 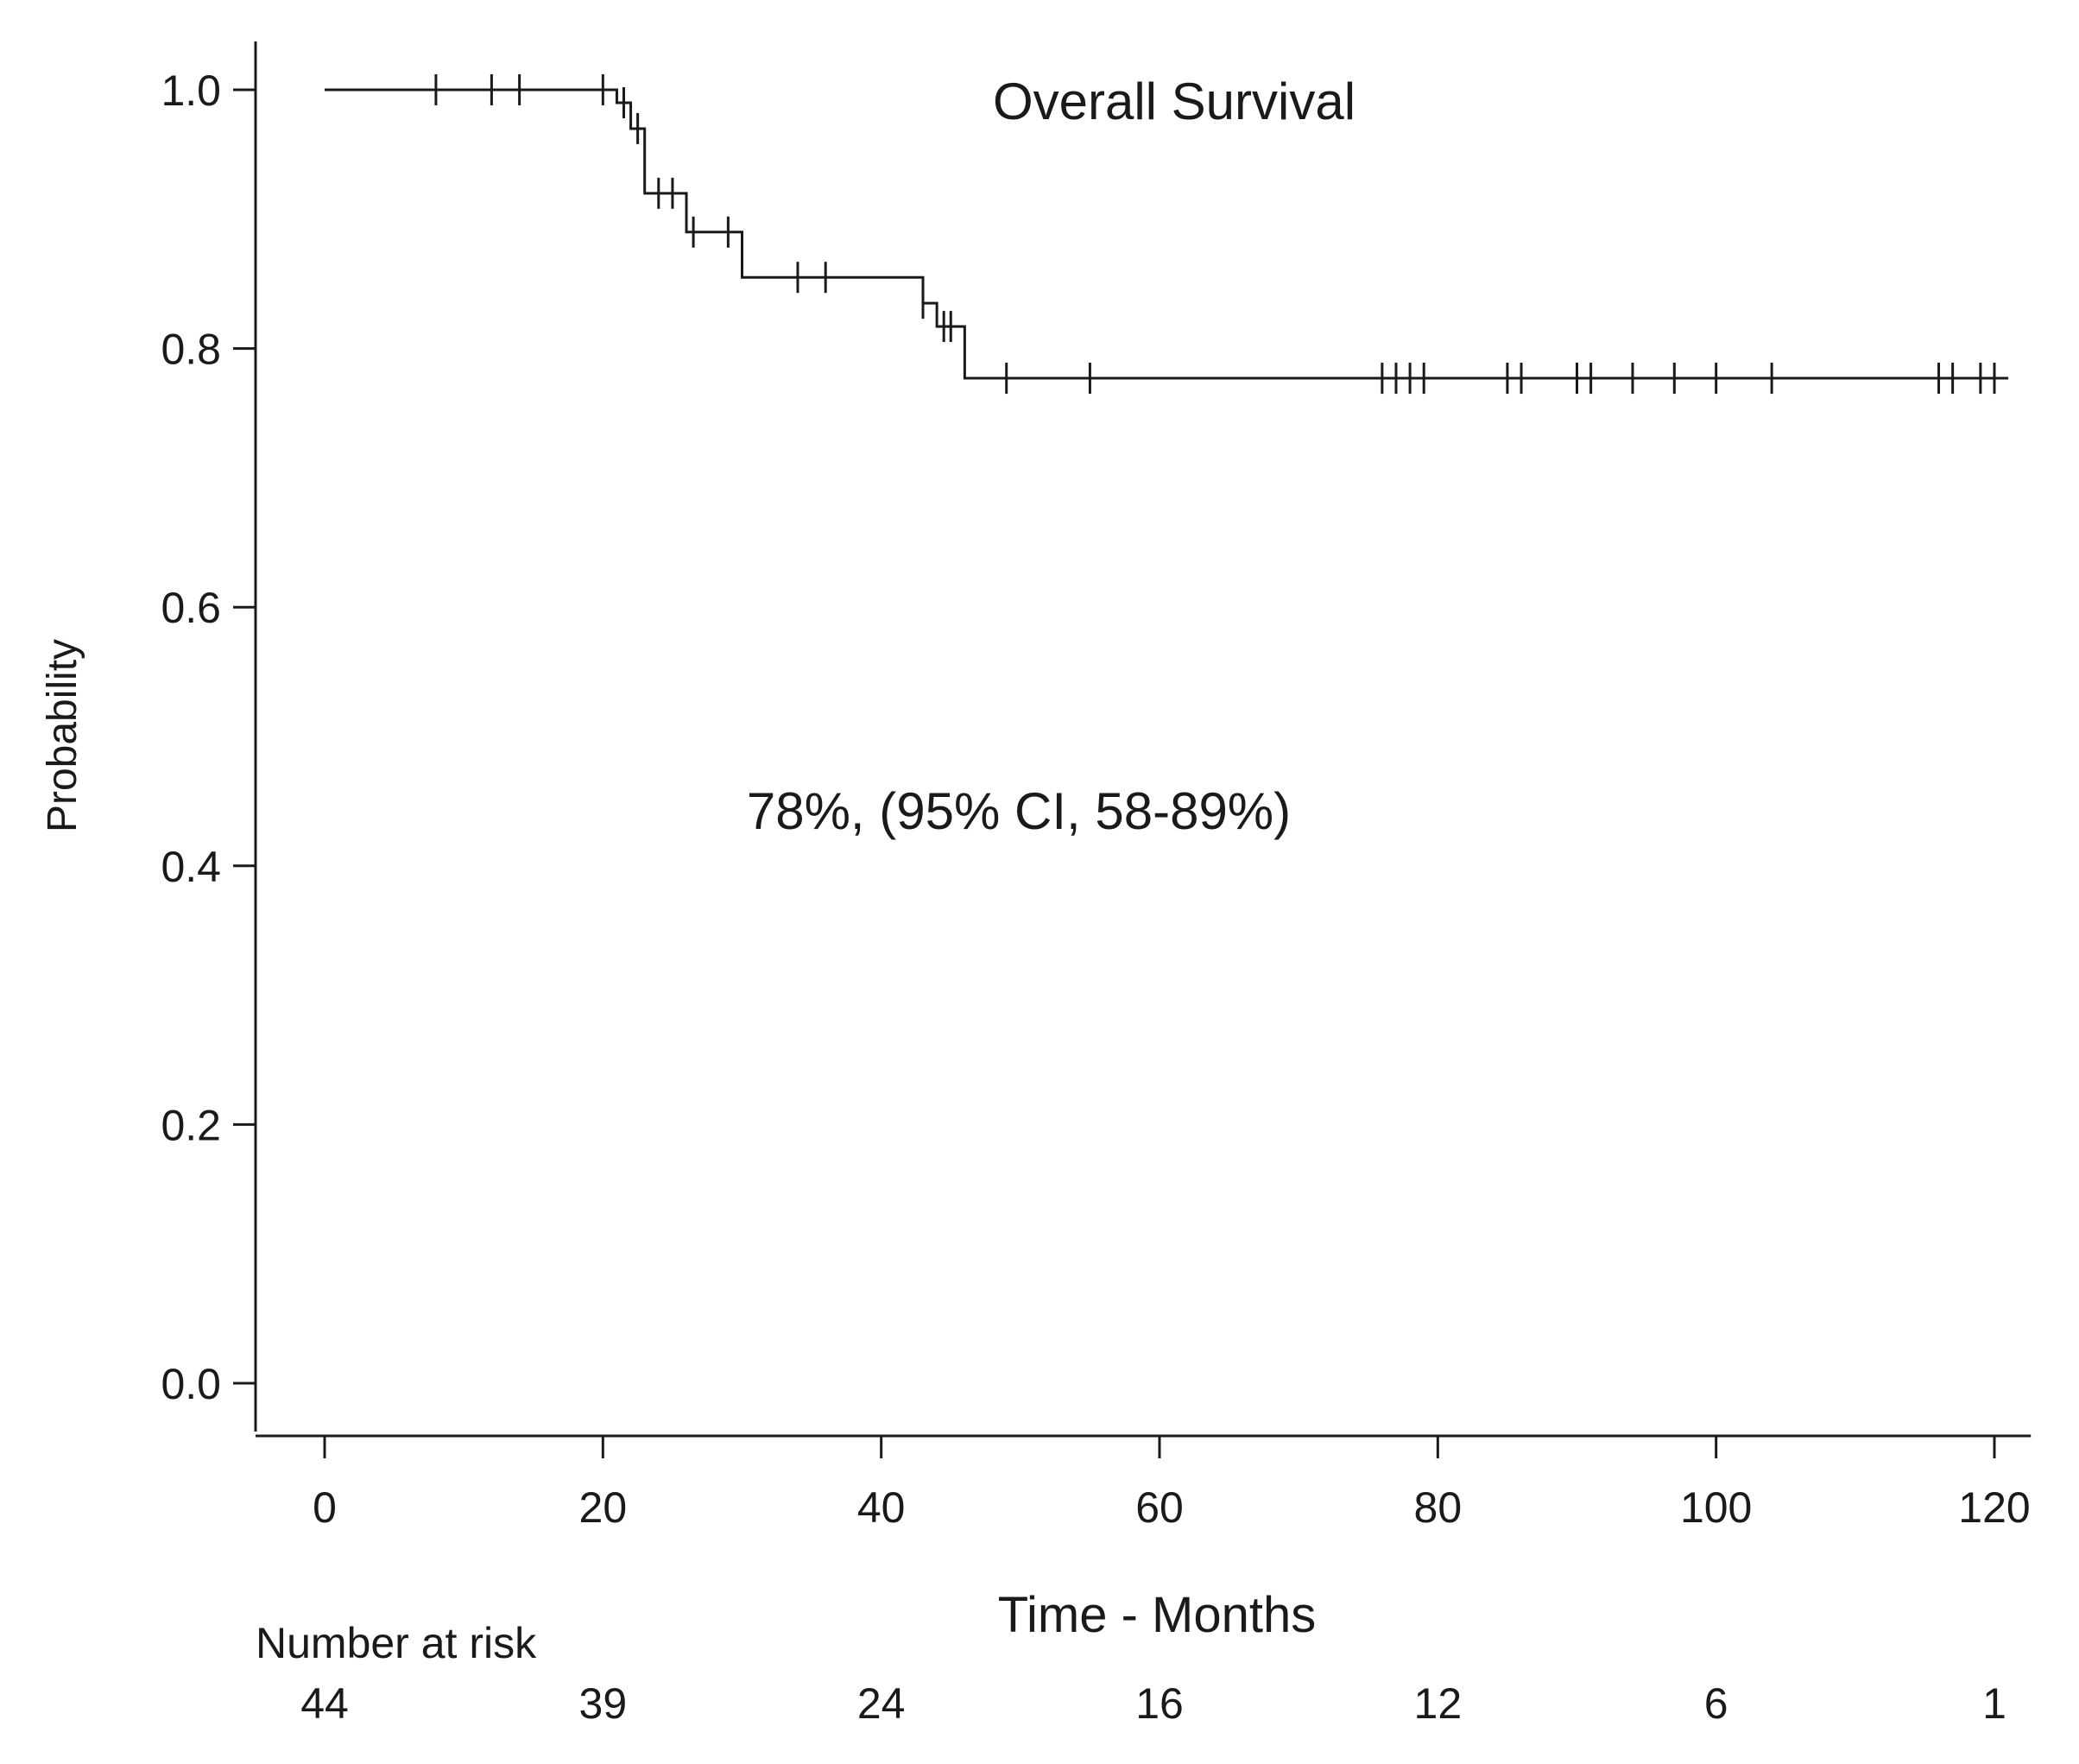 I want to click on risk-table: Number at risk 44 39 24 16 12 6 1, so click(x=1131, y=1673).